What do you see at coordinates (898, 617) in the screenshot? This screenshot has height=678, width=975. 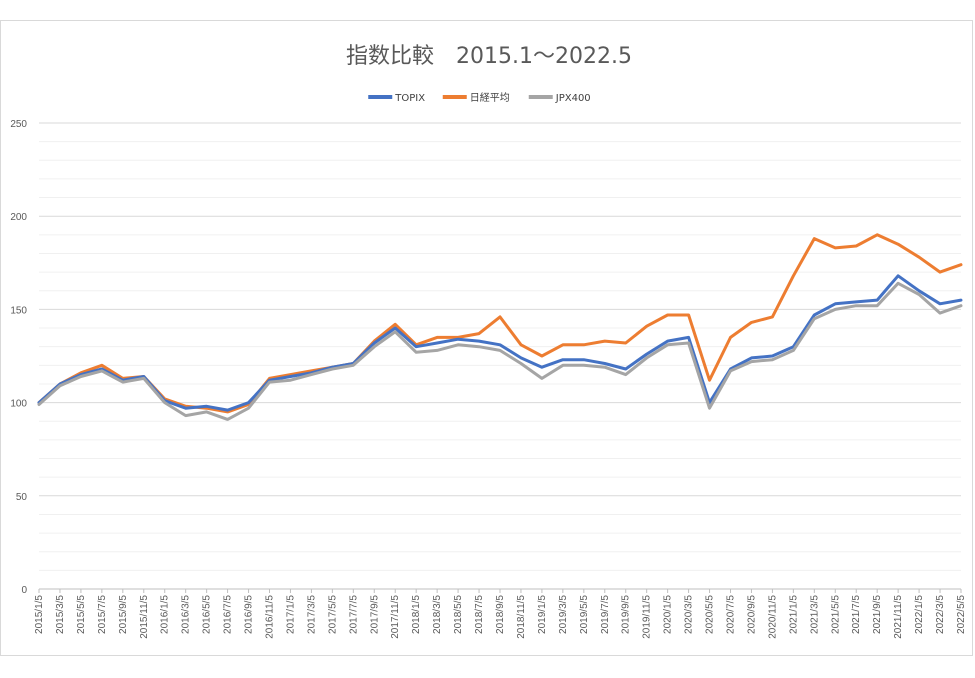 I see `x-tick-label: 2021/11/5` at bounding box center [898, 617].